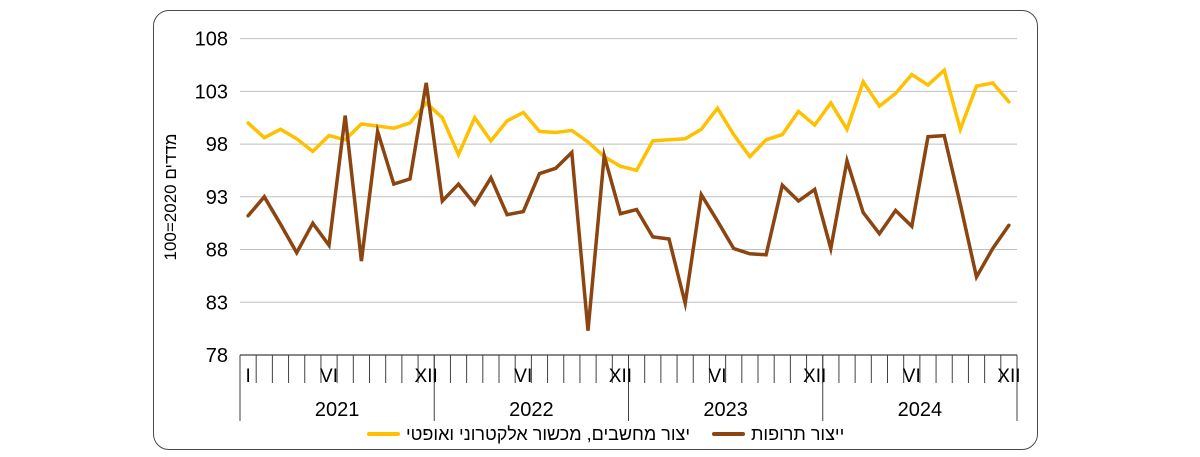 Image resolution: width=1200 pixels, height=457 pixels. I want to click on svg-text: 103, so click(211, 92).